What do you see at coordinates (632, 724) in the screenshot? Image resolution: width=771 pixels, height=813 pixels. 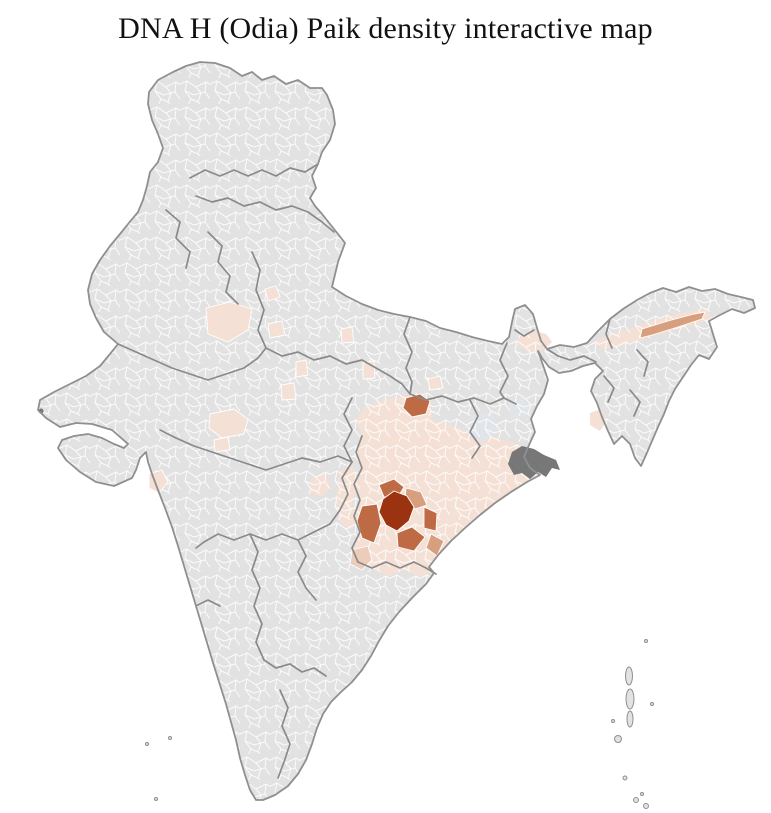 I see `andaman-nicobar-islands` at bounding box center [632, 724].